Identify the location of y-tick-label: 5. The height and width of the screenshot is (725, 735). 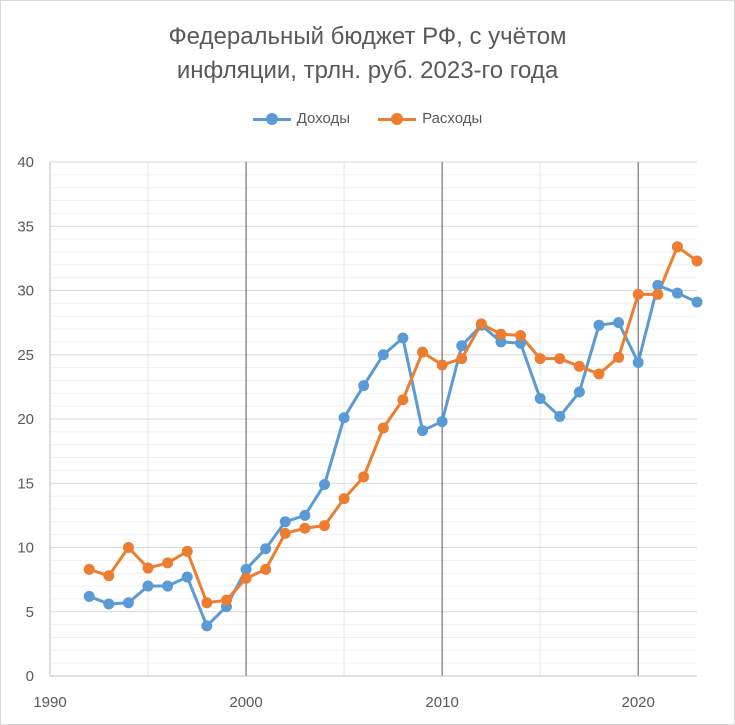
(30, 612).